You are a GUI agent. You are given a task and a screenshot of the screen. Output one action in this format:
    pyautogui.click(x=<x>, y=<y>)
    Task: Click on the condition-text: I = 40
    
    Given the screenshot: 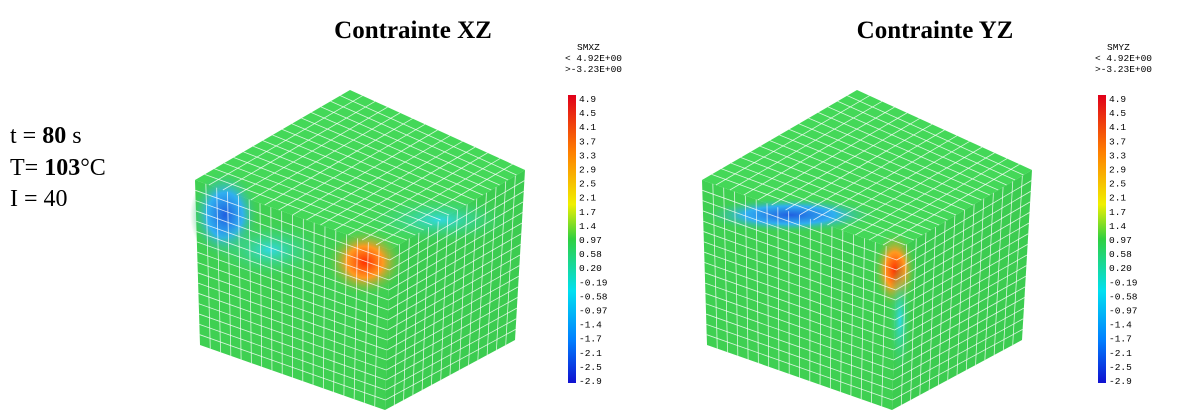 What is the action you would take?
    pyautogui.click(x=39, y=199)
    